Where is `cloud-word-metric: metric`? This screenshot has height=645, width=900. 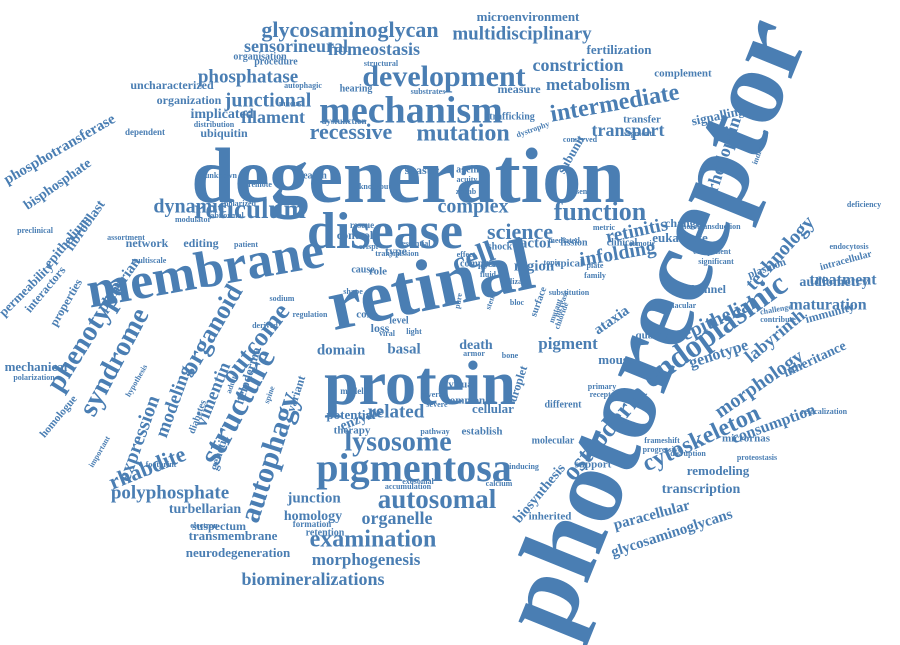
cloud-word-metric: metric is located at coordinates (604, 227).